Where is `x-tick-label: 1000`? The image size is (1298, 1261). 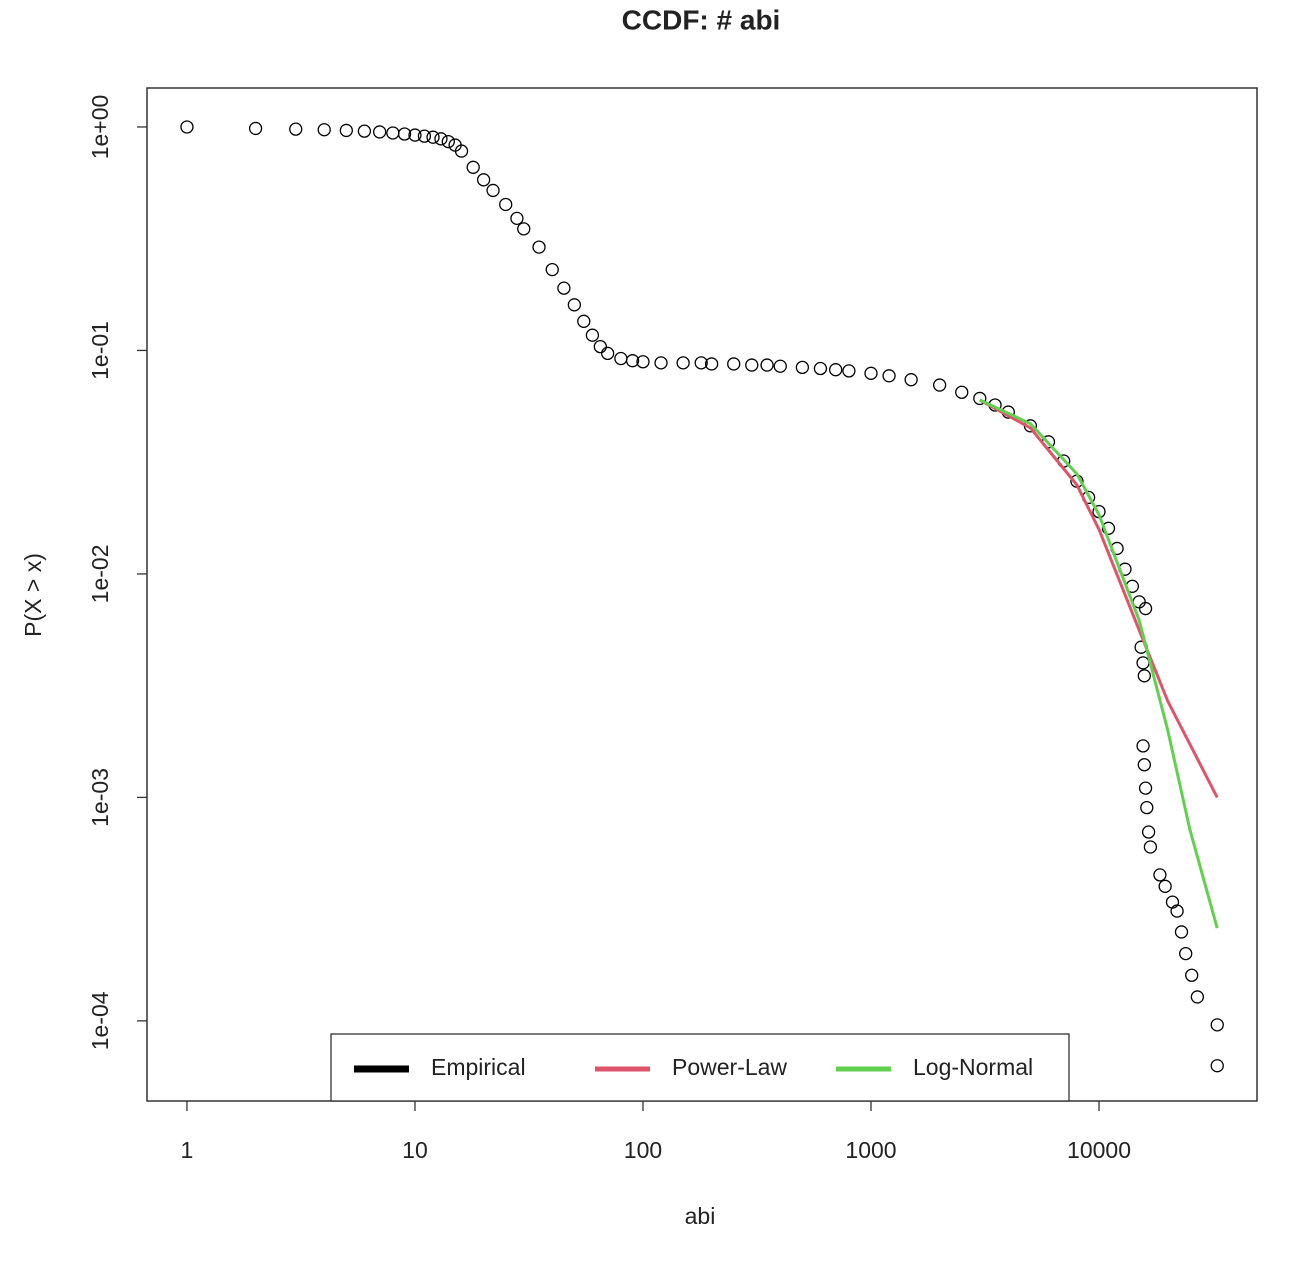
x-tick-label: 1000 is located at coordinates (870, 1150).